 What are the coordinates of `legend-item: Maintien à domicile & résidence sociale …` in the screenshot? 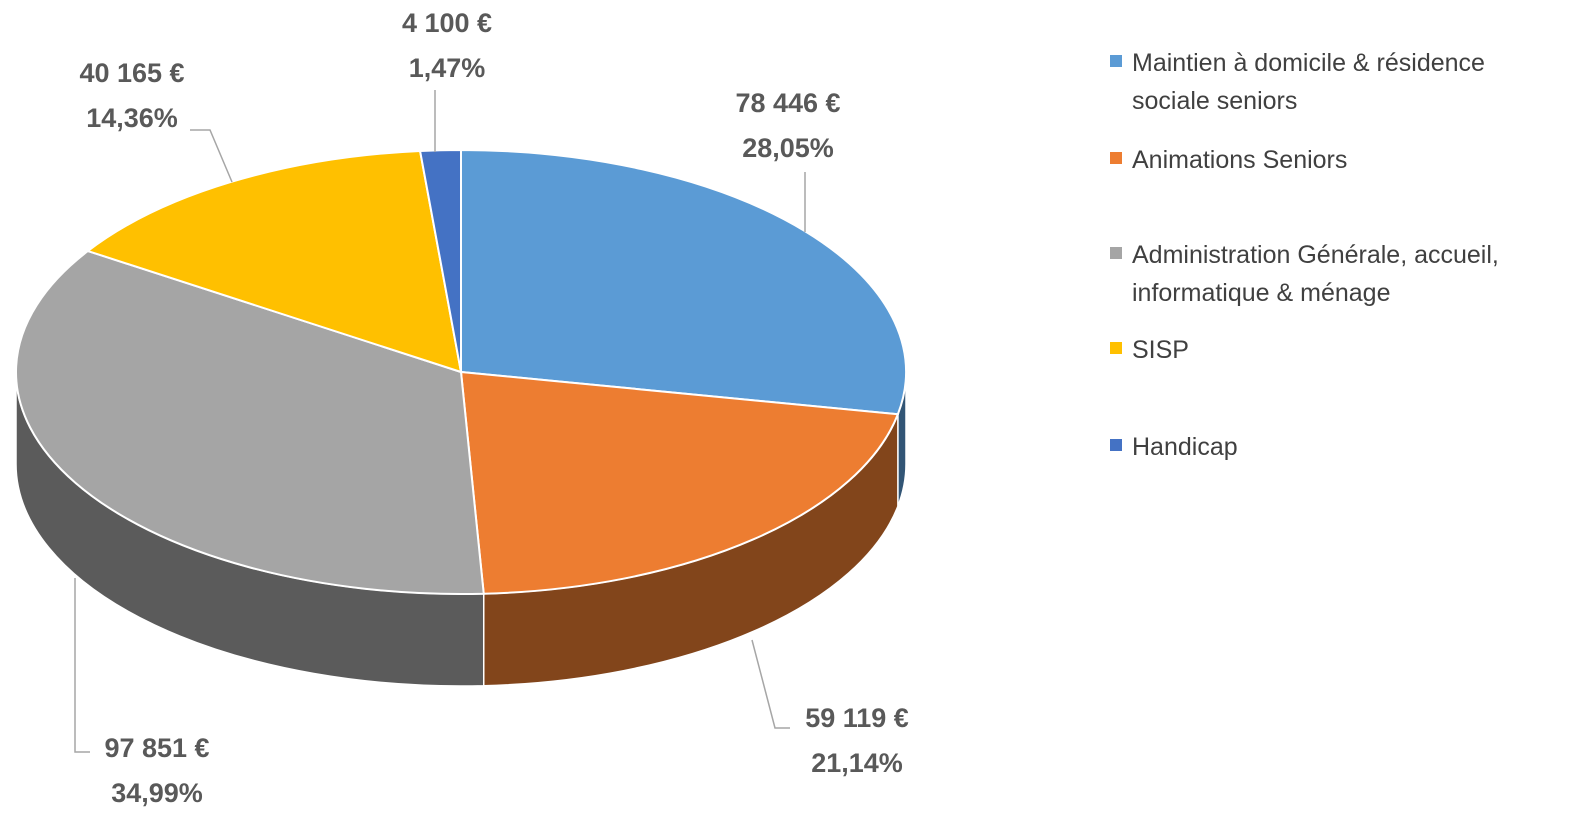 It's located at (1340, 82).